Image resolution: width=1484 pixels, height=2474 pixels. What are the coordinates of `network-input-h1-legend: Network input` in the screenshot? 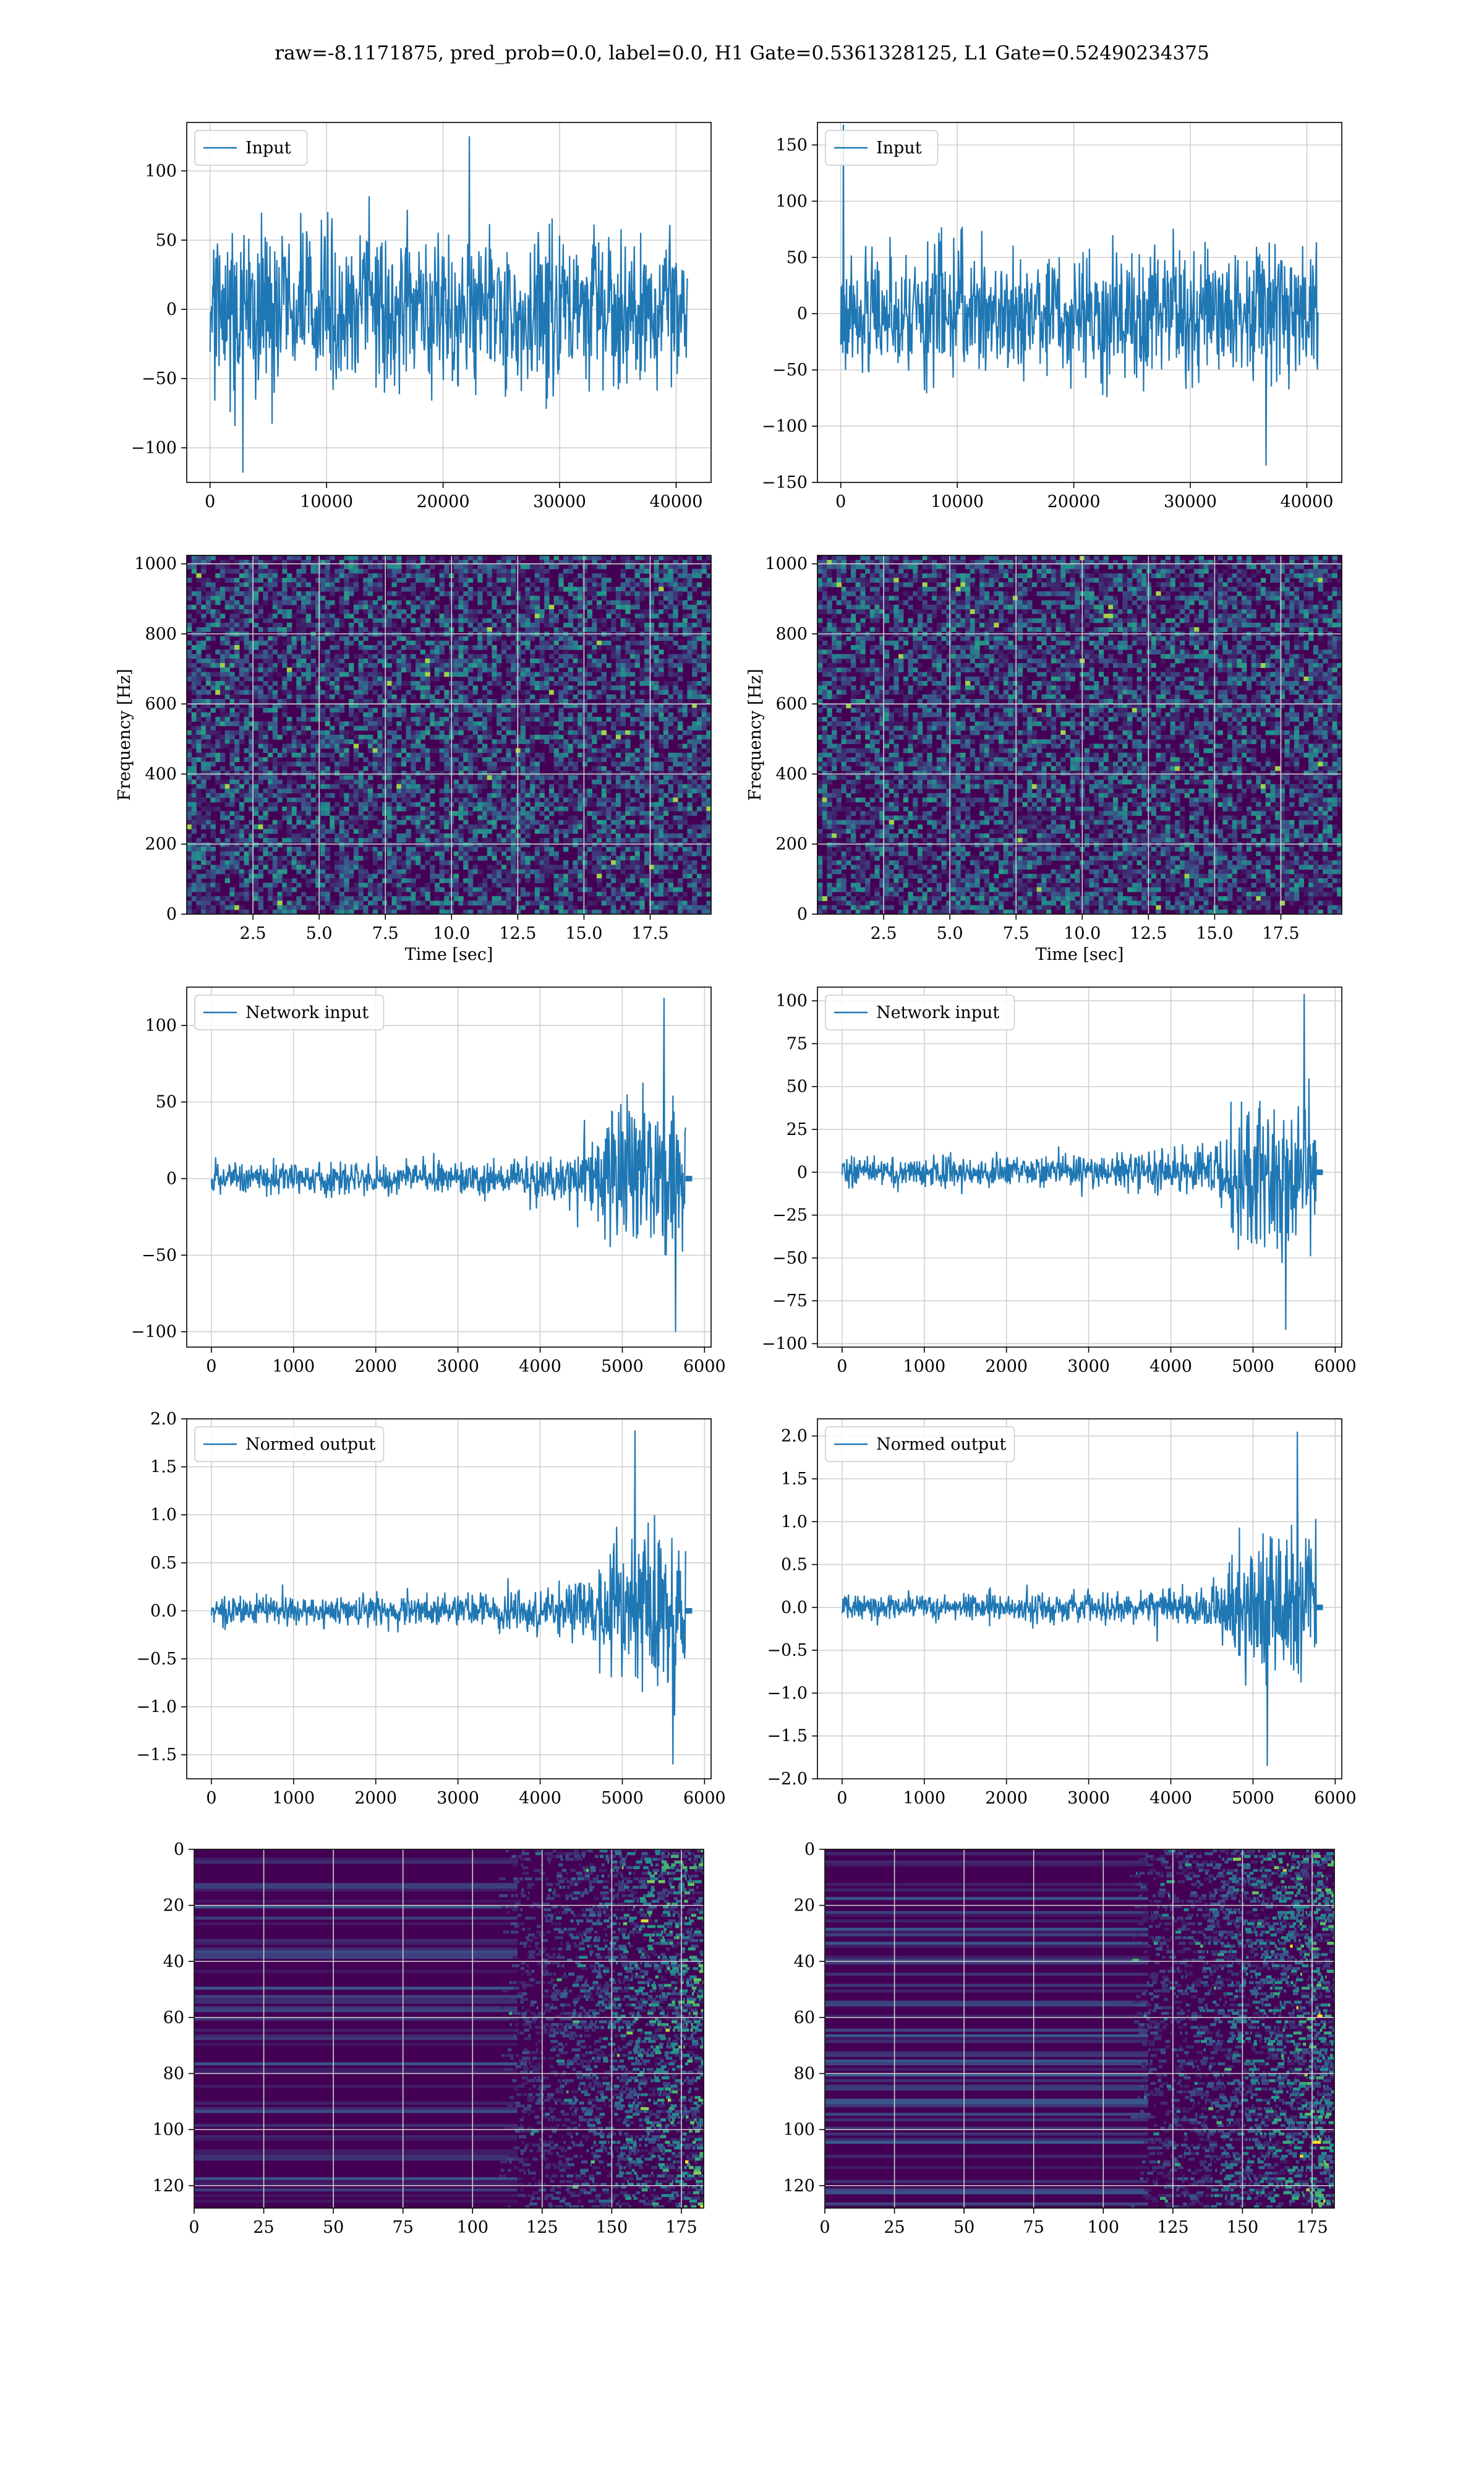 It's located at (289, 1013).